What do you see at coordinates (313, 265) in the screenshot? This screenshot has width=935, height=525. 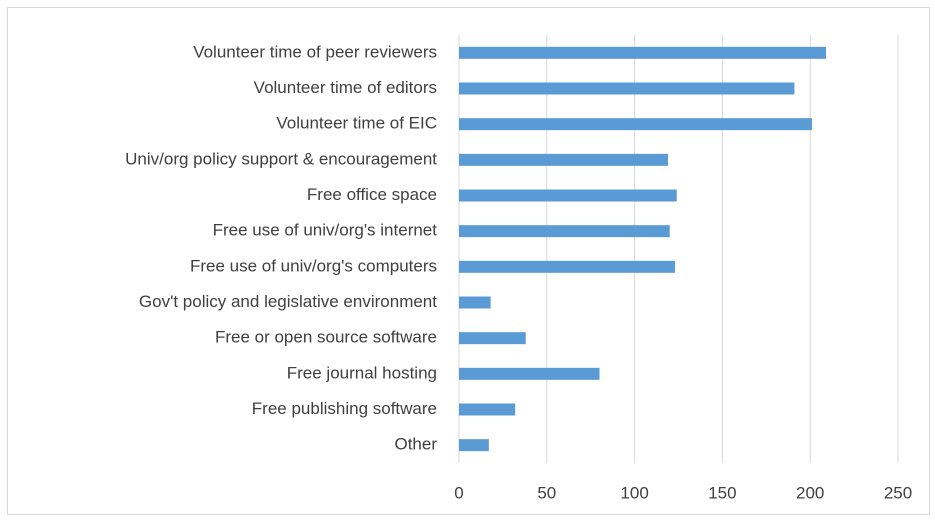 I see `y-tick-label: Free use of univ/org's computers` at bounding box center [313, 265].